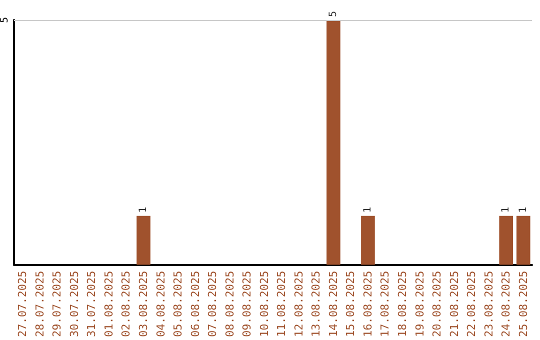 Image resolution: width=540 pixels, height=340 pixels. What do you see at coordinates (143, 304) in the screenshot?
I see `x-tick-label: 03.08.2025` at bounding box center [143, 304].